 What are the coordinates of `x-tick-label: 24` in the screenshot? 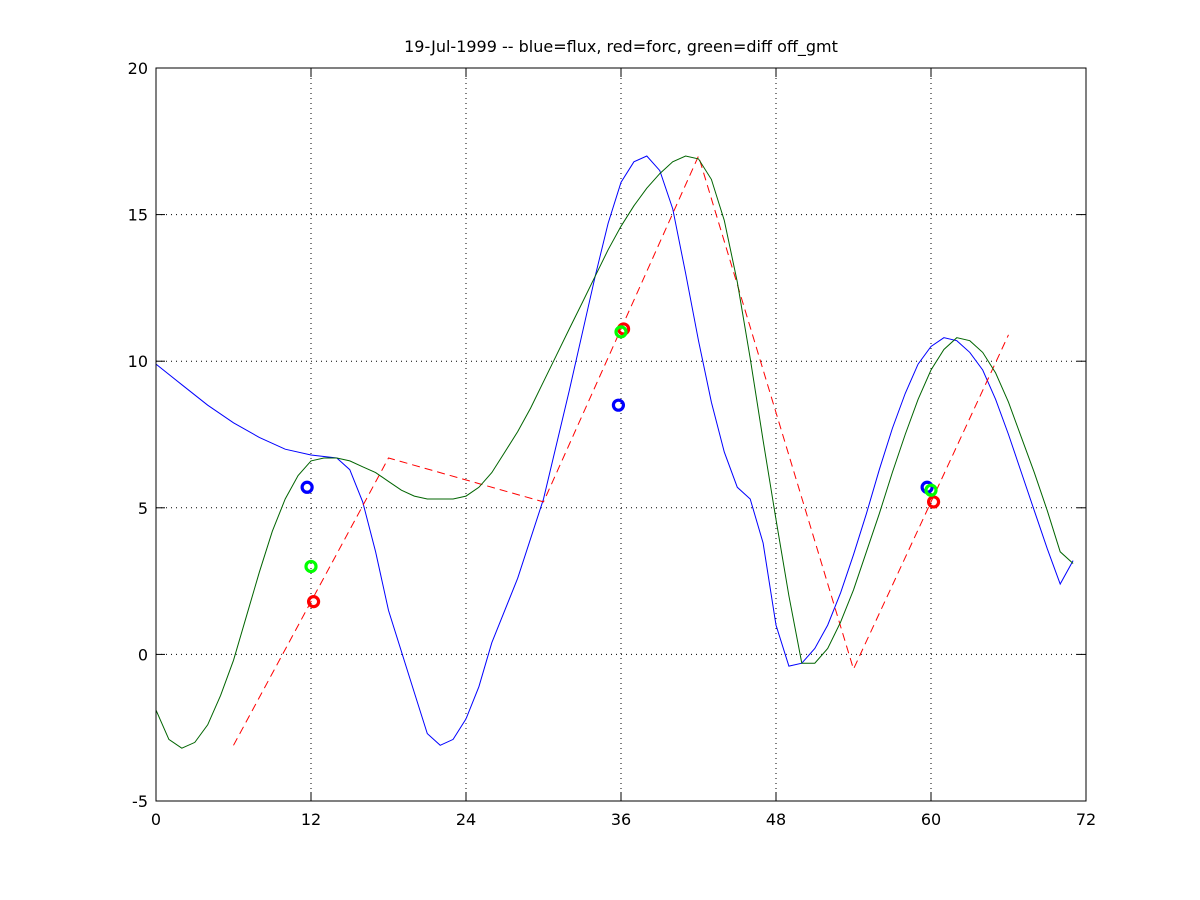 It's located at (466, 819).